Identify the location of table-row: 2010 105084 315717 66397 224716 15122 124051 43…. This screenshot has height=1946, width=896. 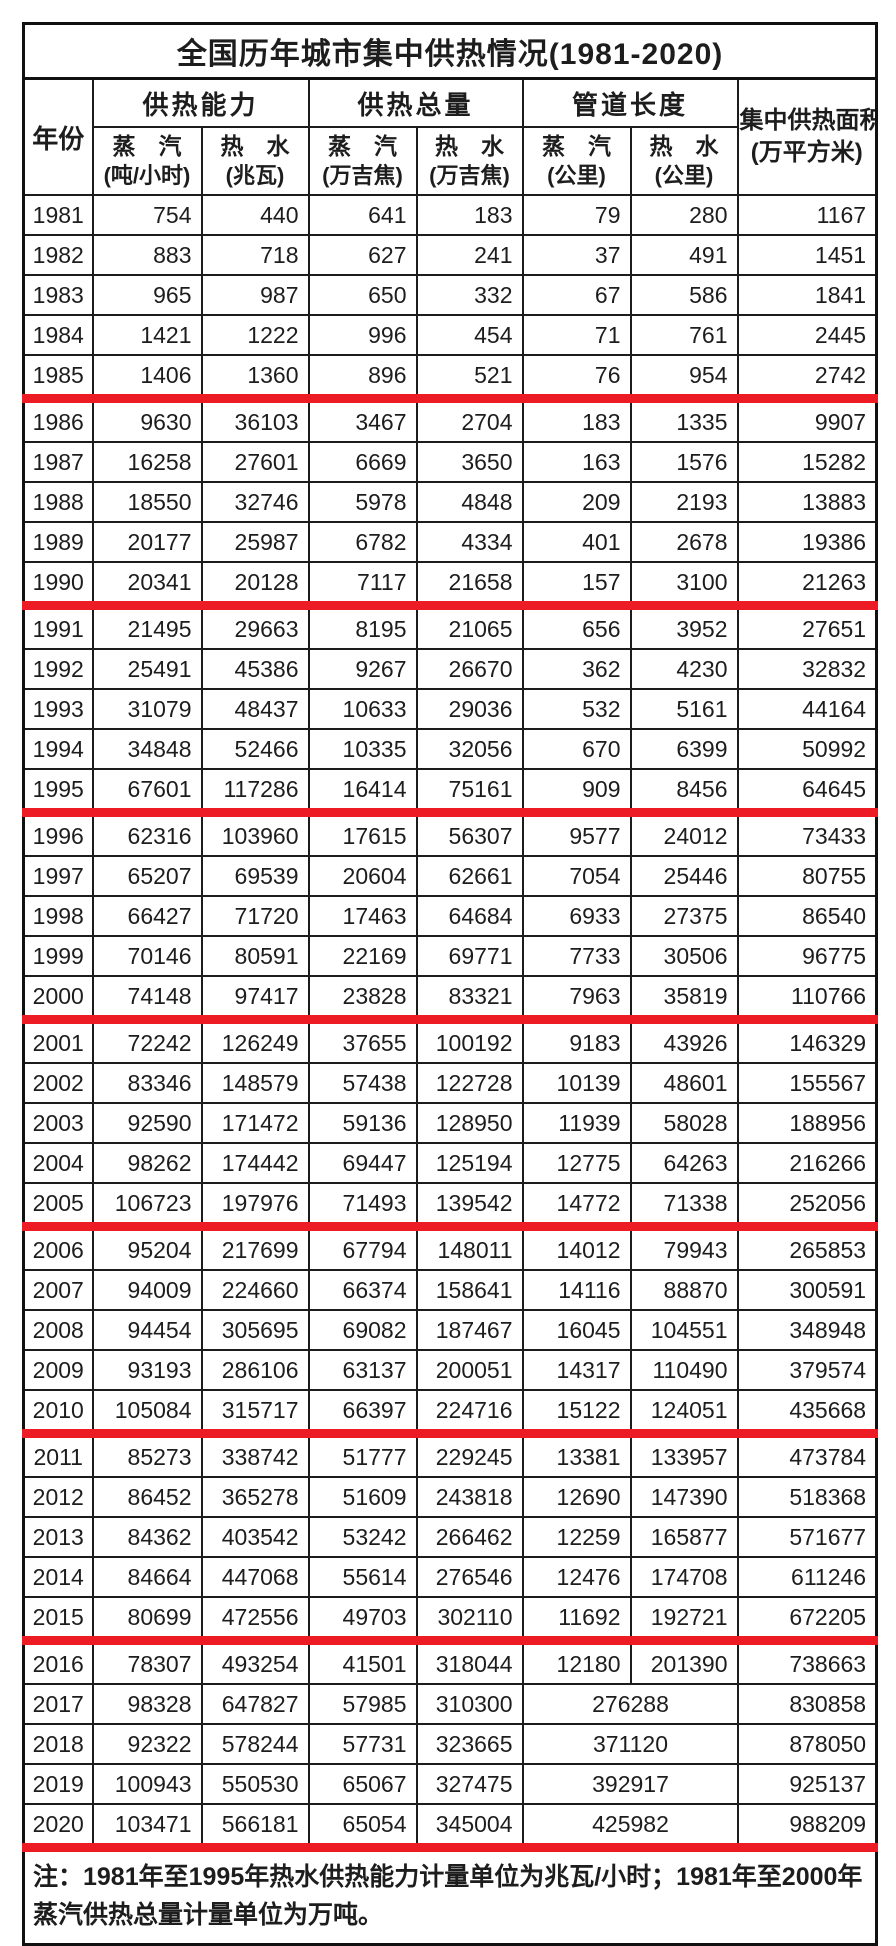
(450, 1413).